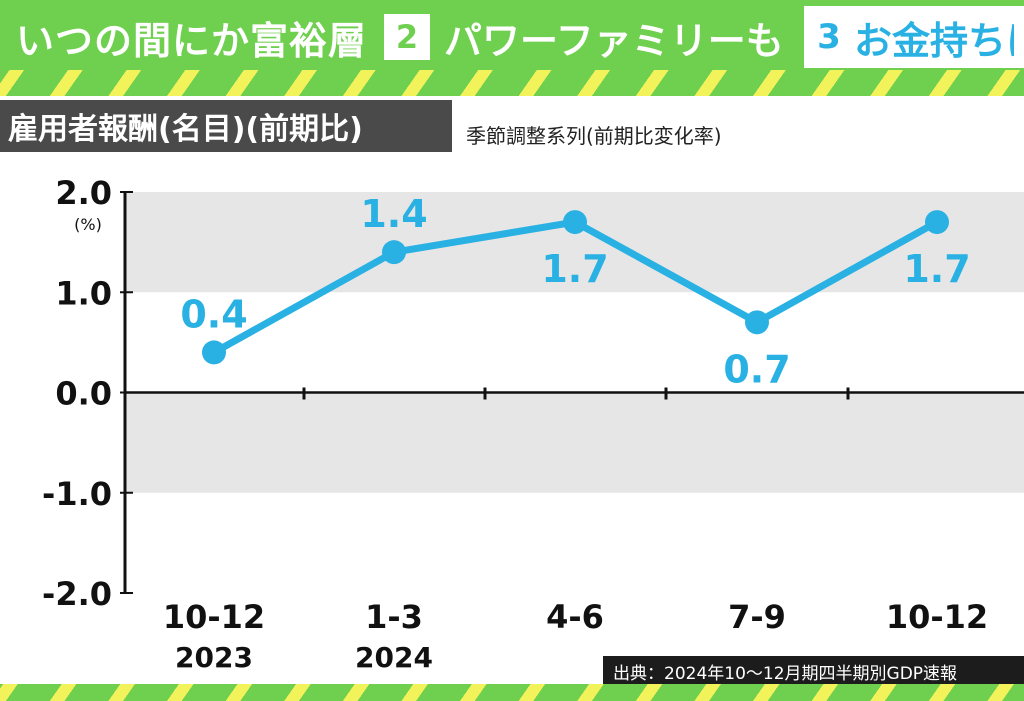 This screenshot has height=701, width=1024. What do you see at coordinates (756, 369) in the screenshot?
I see `data-label: 0.7` at bounding box center [756, 369].